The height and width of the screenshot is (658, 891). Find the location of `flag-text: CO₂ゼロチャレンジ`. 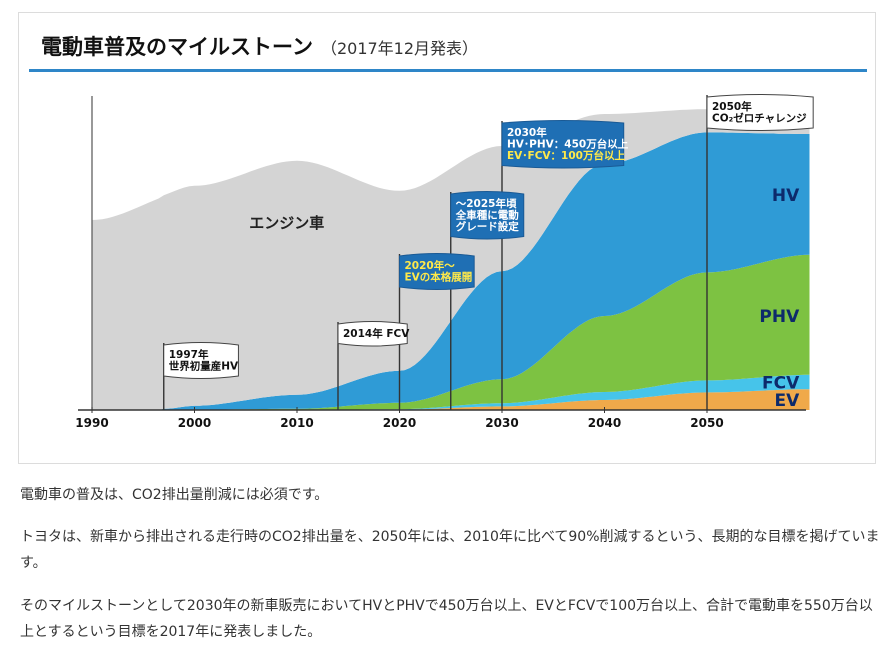

flag-text: CO₂ゼロチャレンジ is located at coordinates (759, 118).